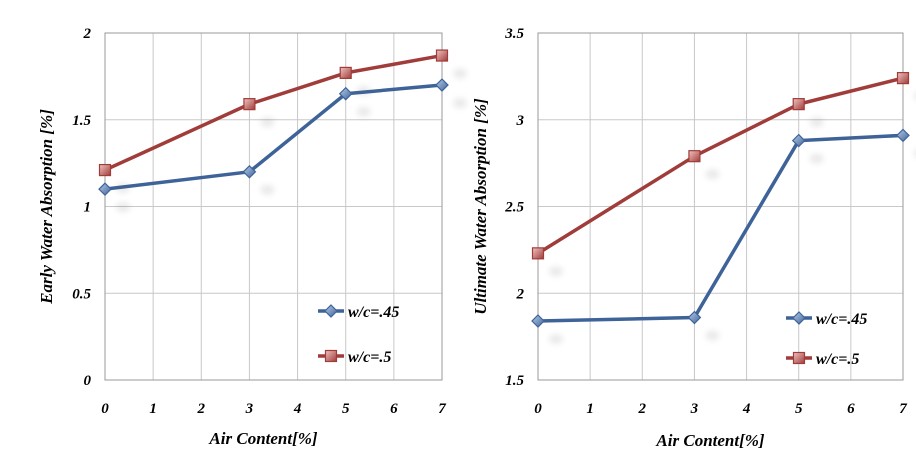  Describe the element at coordinates (46, 207) in the screenshot. I see `y-axis-title: Early Water Absorption [%]` at that location.